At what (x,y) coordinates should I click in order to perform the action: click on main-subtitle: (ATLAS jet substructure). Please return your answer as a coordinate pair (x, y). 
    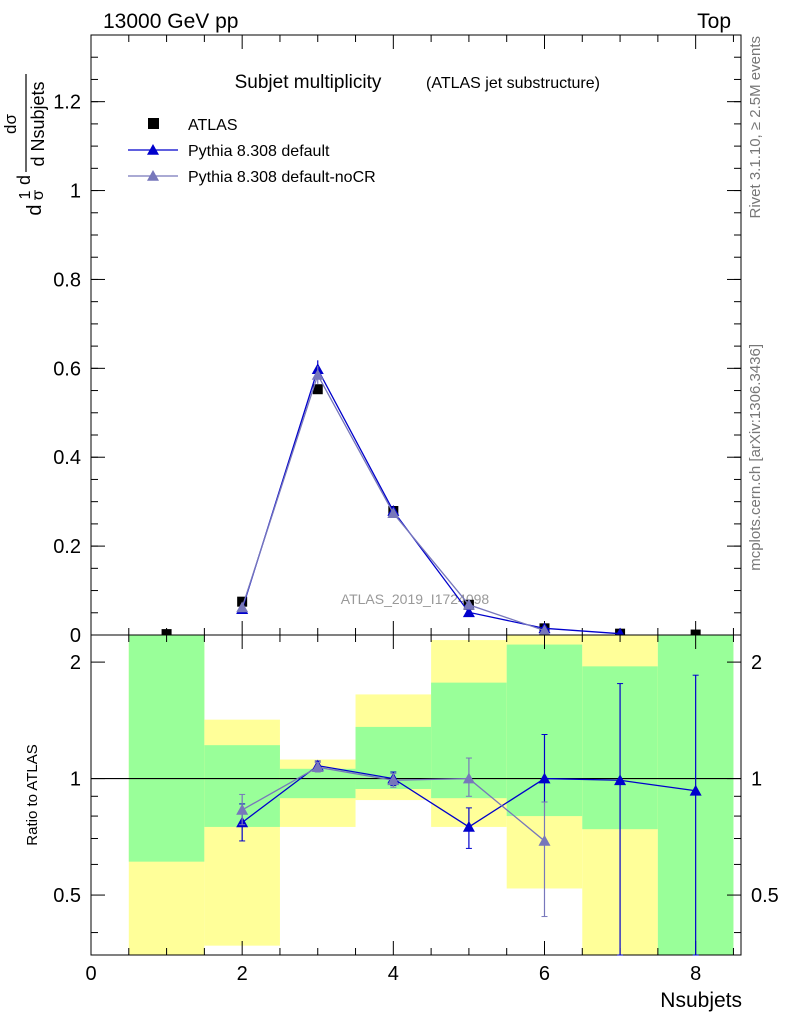
    Looking at the image, I should click on (513, 83).